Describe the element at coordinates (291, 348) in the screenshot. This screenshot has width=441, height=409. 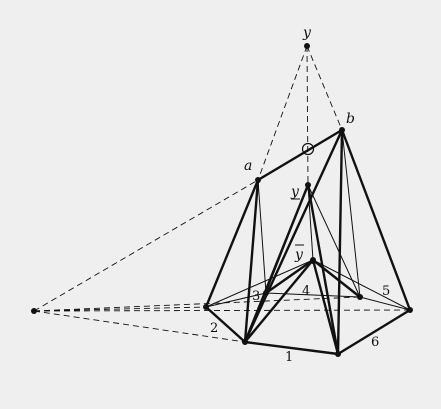
I see `edge-1-6bottom` at that location.